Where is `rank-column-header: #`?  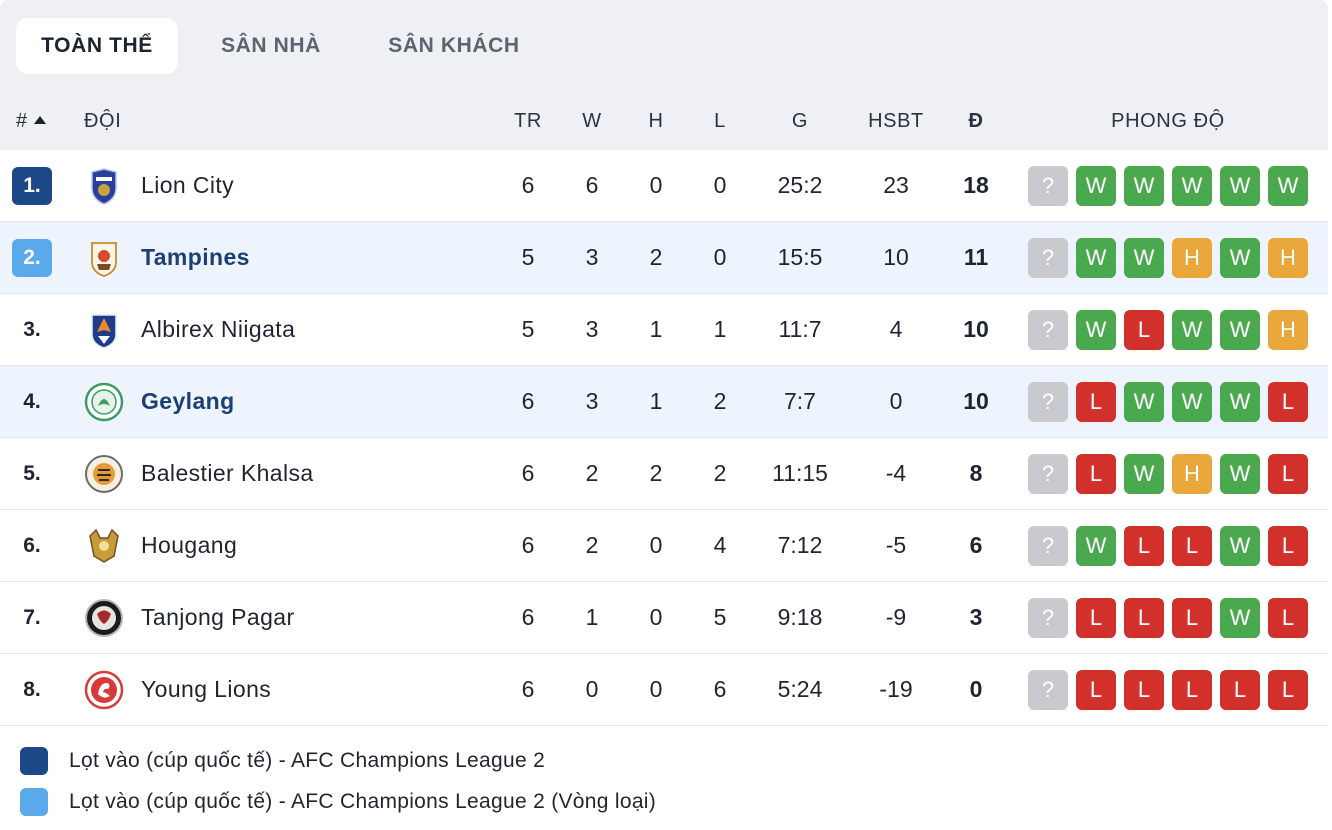
rank-column-header: # is located at coordinates (31, 121).